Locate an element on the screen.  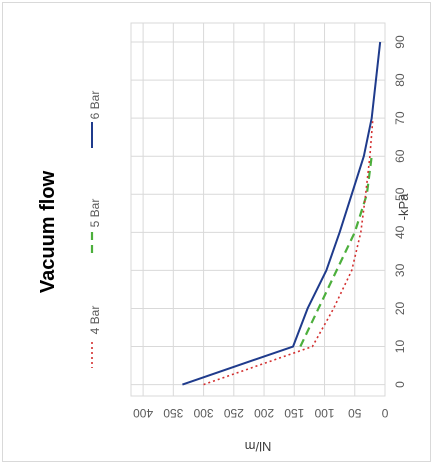
y-tick-label: 300 is located at coordinates (203, 413).